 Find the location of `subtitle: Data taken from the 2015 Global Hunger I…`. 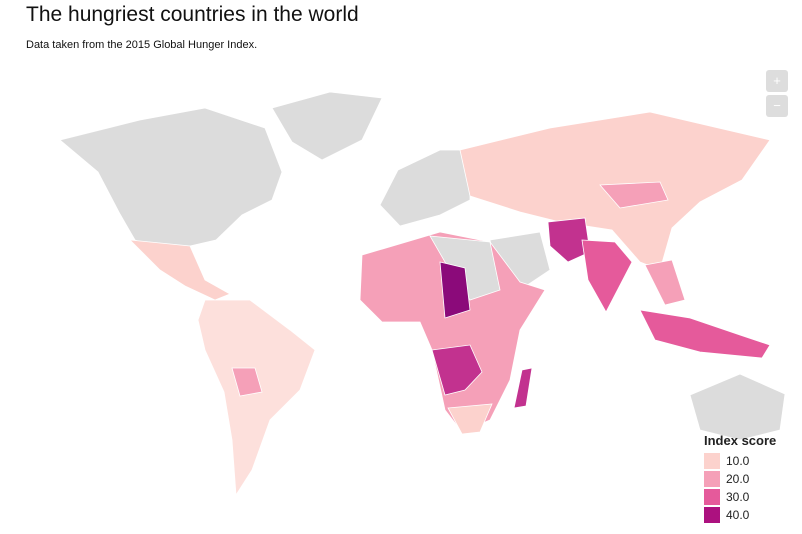

subtitle: Data taken from the 2015 Global Hunger I… is located at coordinates (142, 45).